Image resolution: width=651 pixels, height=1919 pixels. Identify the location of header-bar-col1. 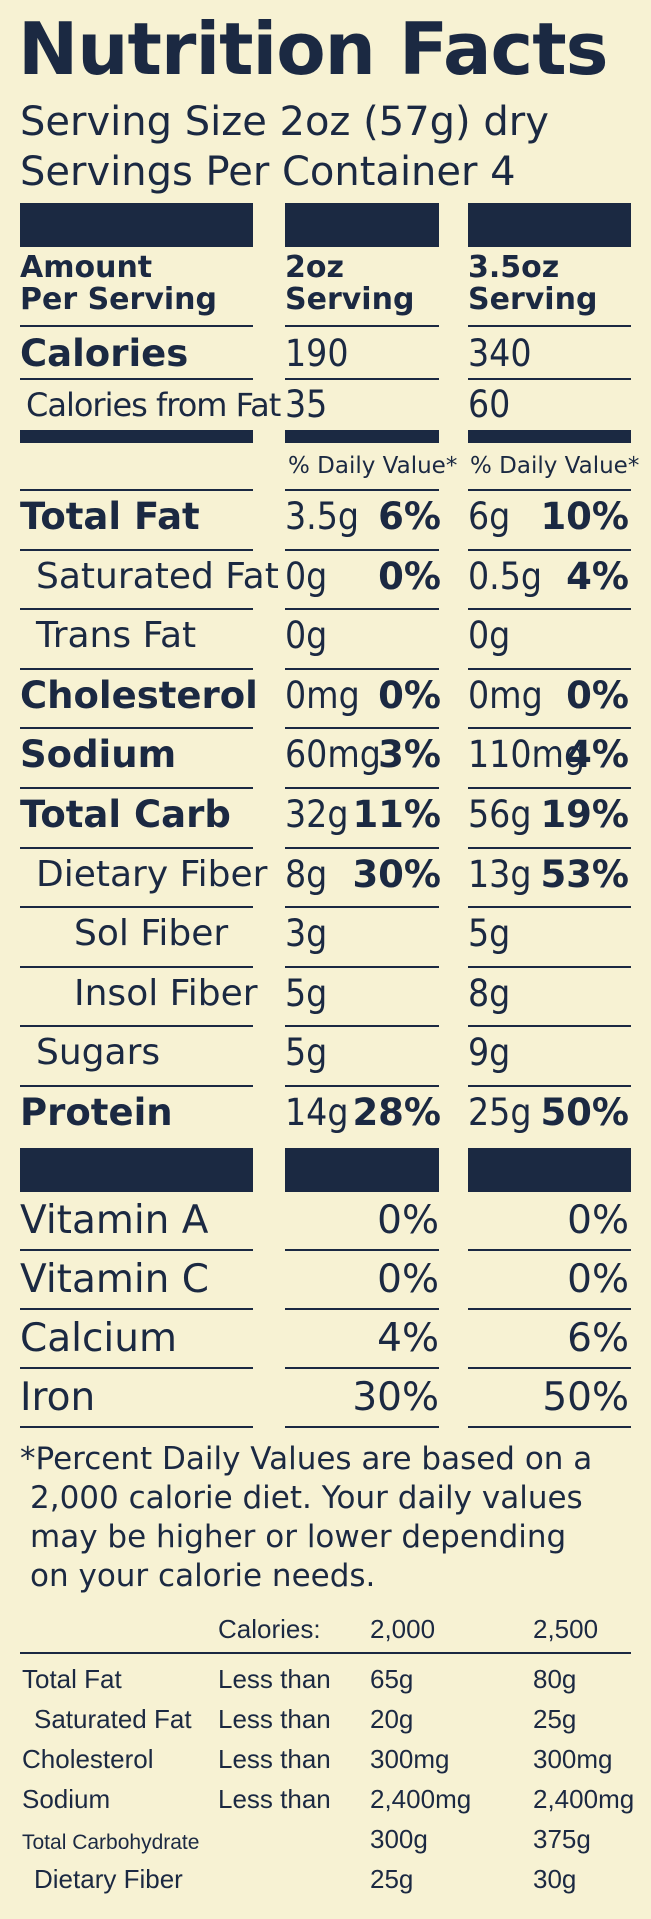
(362, 225).